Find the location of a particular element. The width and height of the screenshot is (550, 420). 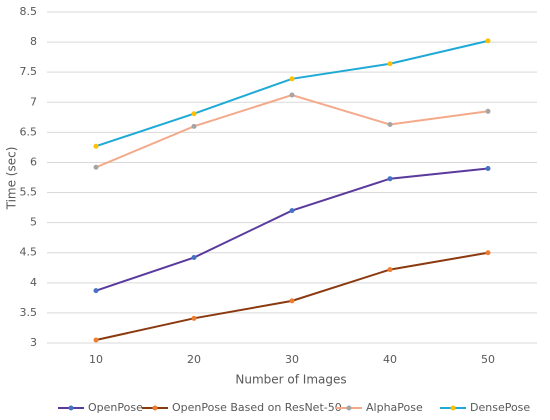

y-tick-label: 4 is located at coordinates (33, 282).